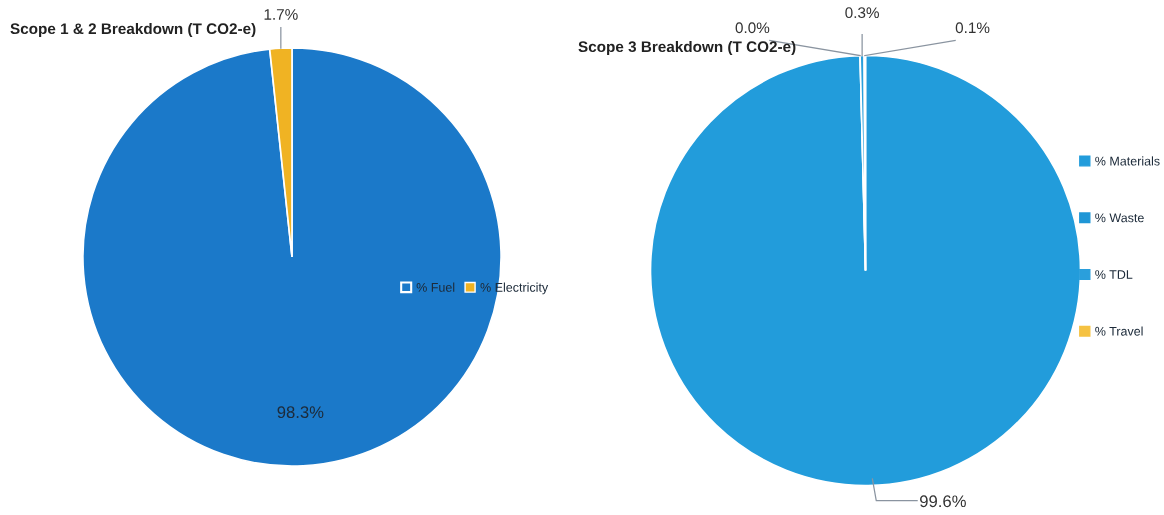 Image resolution: width=1164 pixels, height=515 pixels. Describe the element at coordinates (281, 14) in the screenshot. I see `data-label: 1.7%` at that location.